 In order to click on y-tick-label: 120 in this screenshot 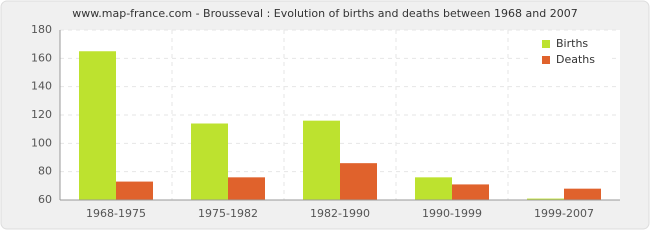, I will do `click(41, 114)`.